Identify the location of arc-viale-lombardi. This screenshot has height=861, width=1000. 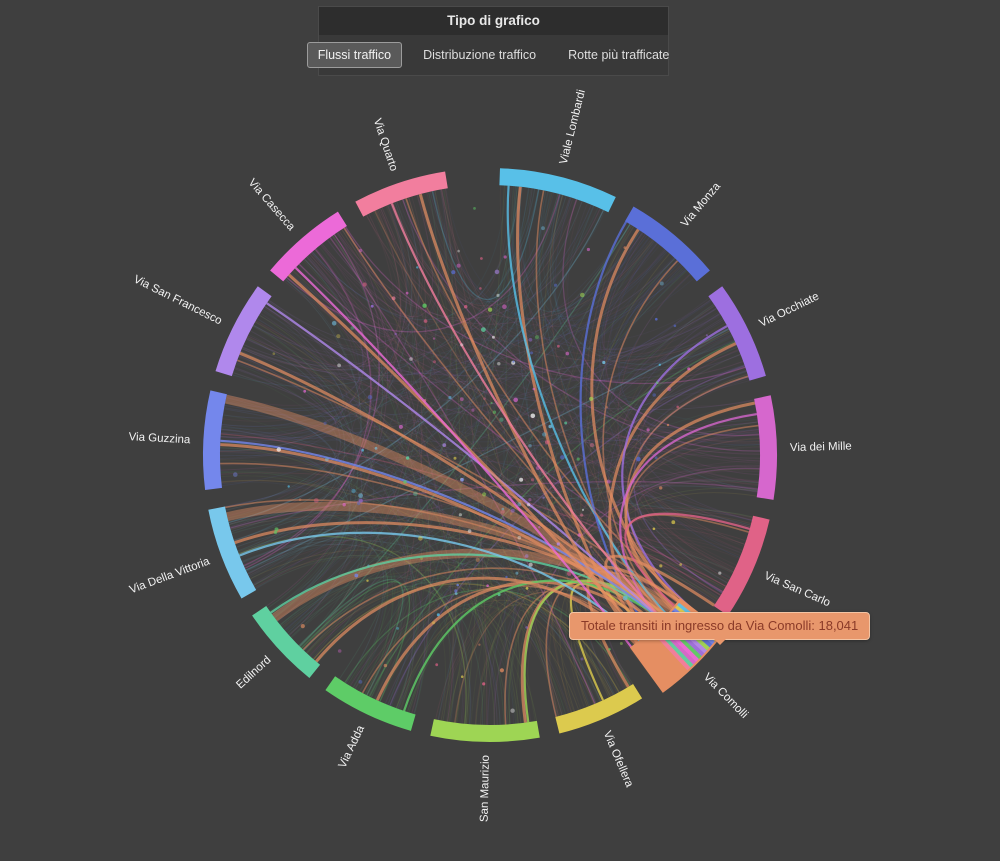
(557, 190).